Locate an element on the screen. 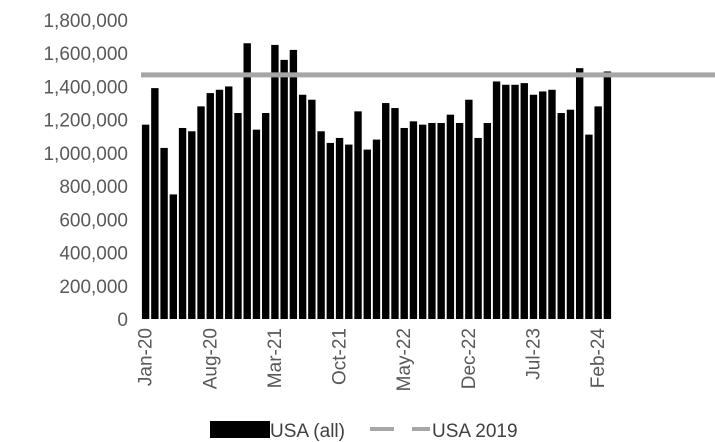  x-tick-label: Mar-21 is located at coordinates (275, 358).